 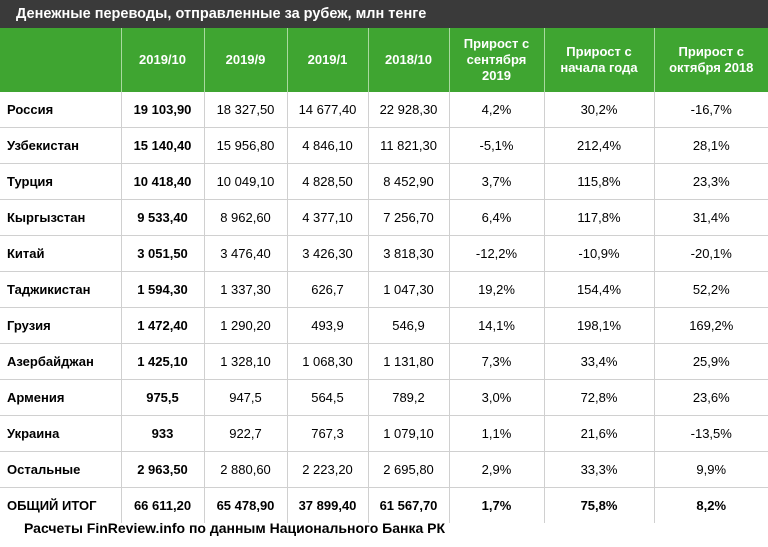 What do you see at coordinates (61, 361) in the screenshot?
I see `country-cell: Азербайджан` at bounding box center [61, 361].